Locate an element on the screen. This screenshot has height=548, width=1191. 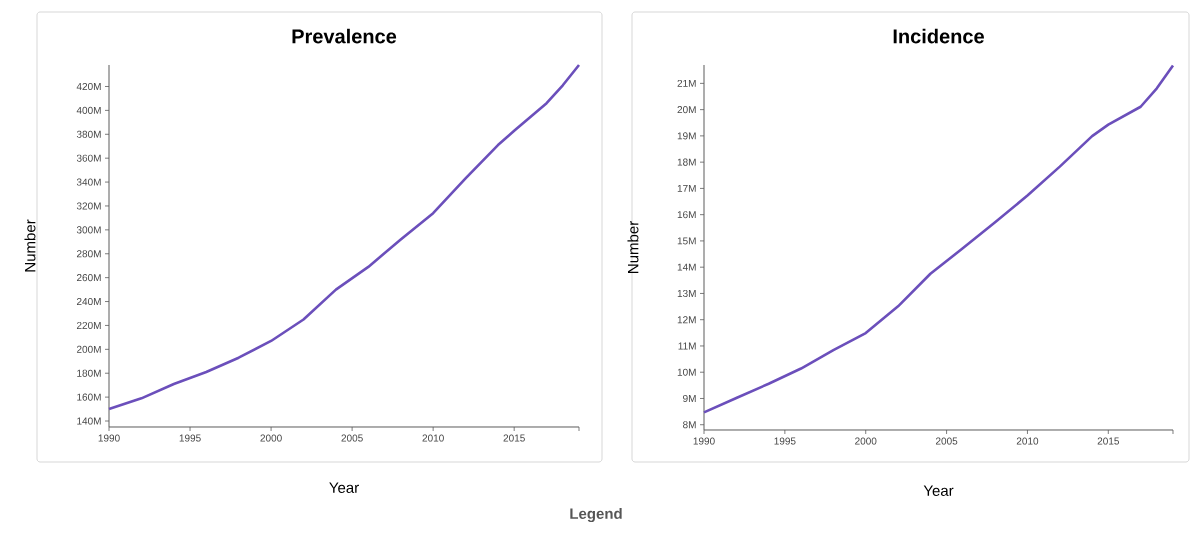
y-tick-label: 140M is located at coordinates (89, 421).